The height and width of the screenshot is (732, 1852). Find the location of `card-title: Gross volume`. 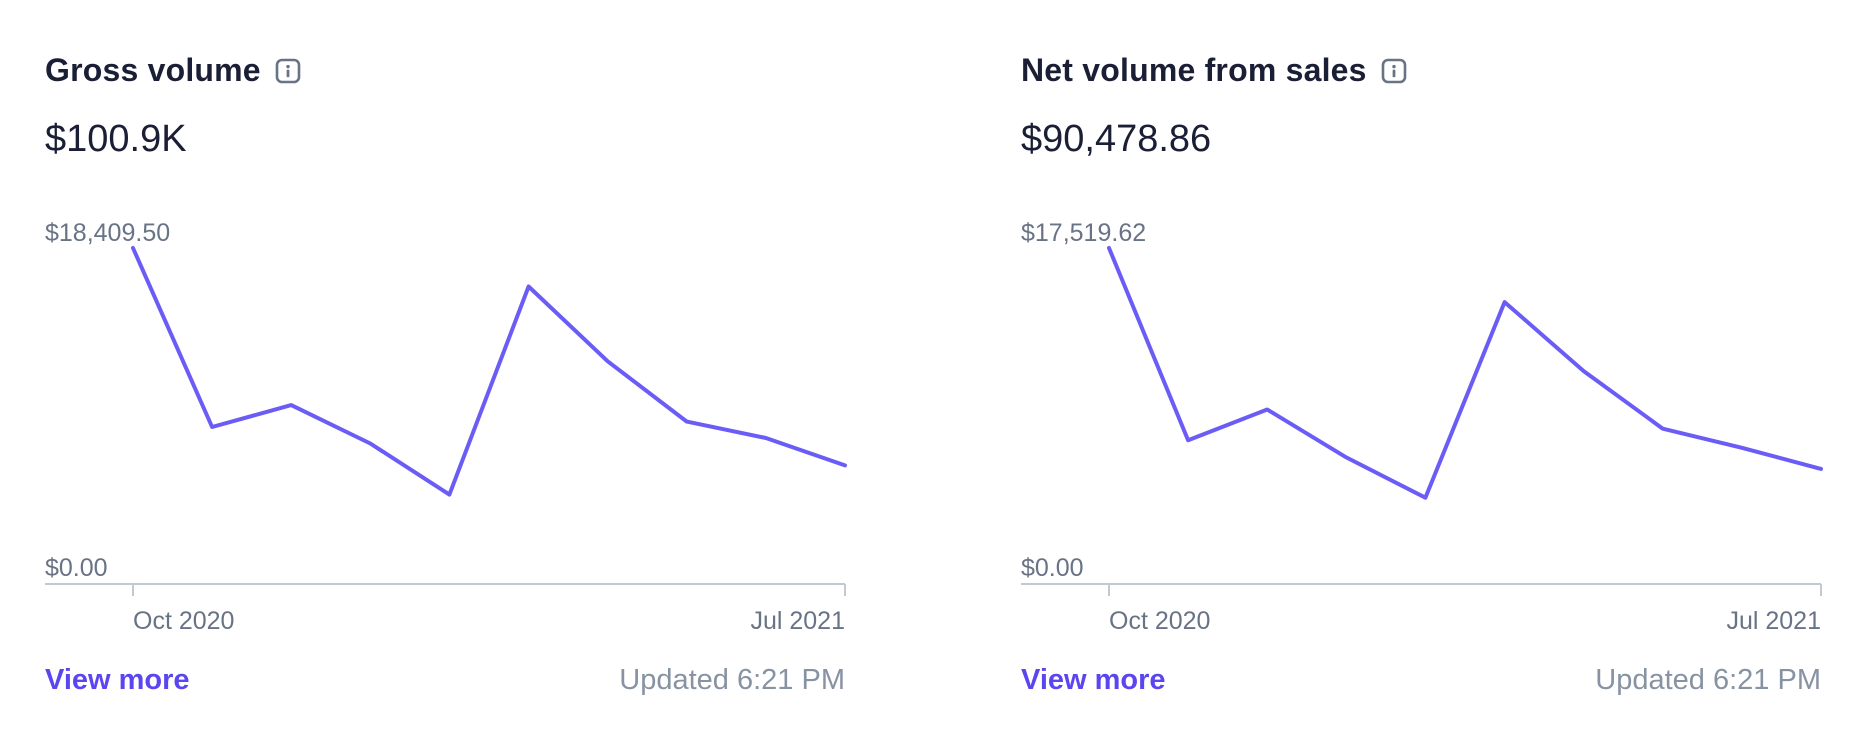

card-title: Gross volume is located at coordinates (153, 70).